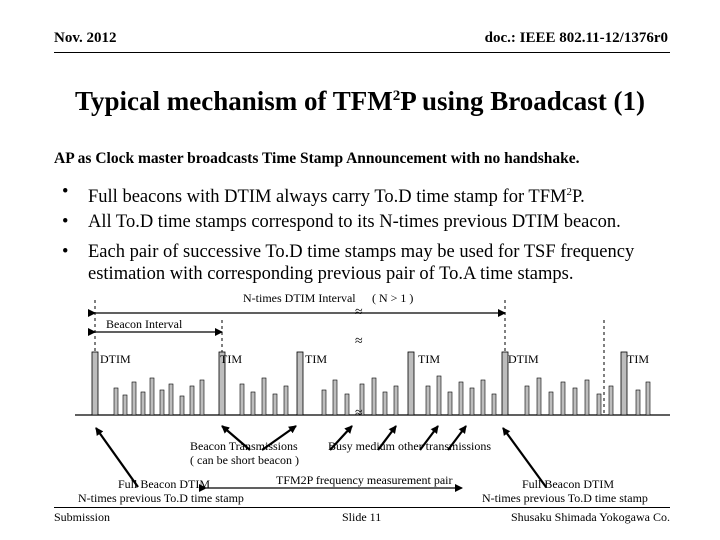 The height and width of the screenshot is (540, 720). I want to click on full-beacon-right-note: N-times previous To.D time stamp, so click(565, 498).